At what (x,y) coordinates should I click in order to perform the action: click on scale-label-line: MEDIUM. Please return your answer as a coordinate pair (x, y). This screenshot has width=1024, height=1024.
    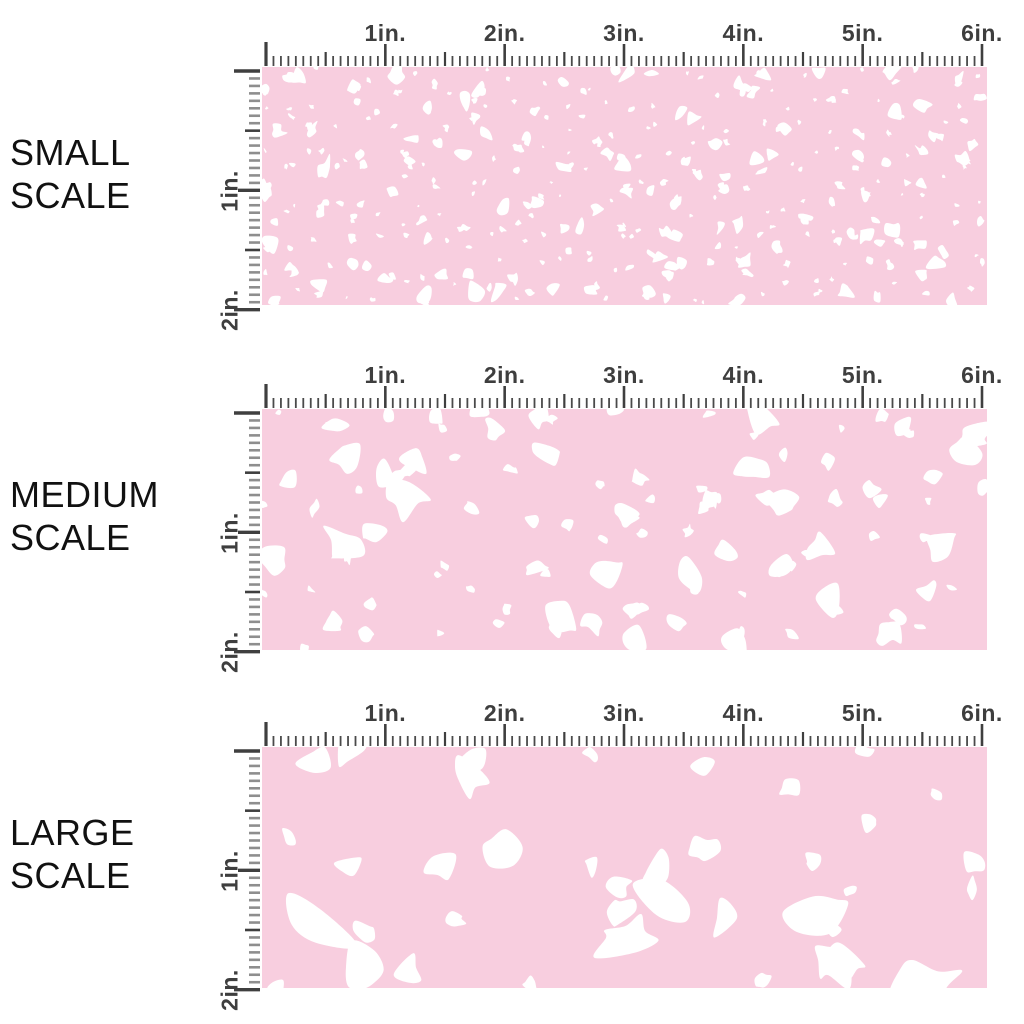
    Looking at the image, I should click on (84, 494).